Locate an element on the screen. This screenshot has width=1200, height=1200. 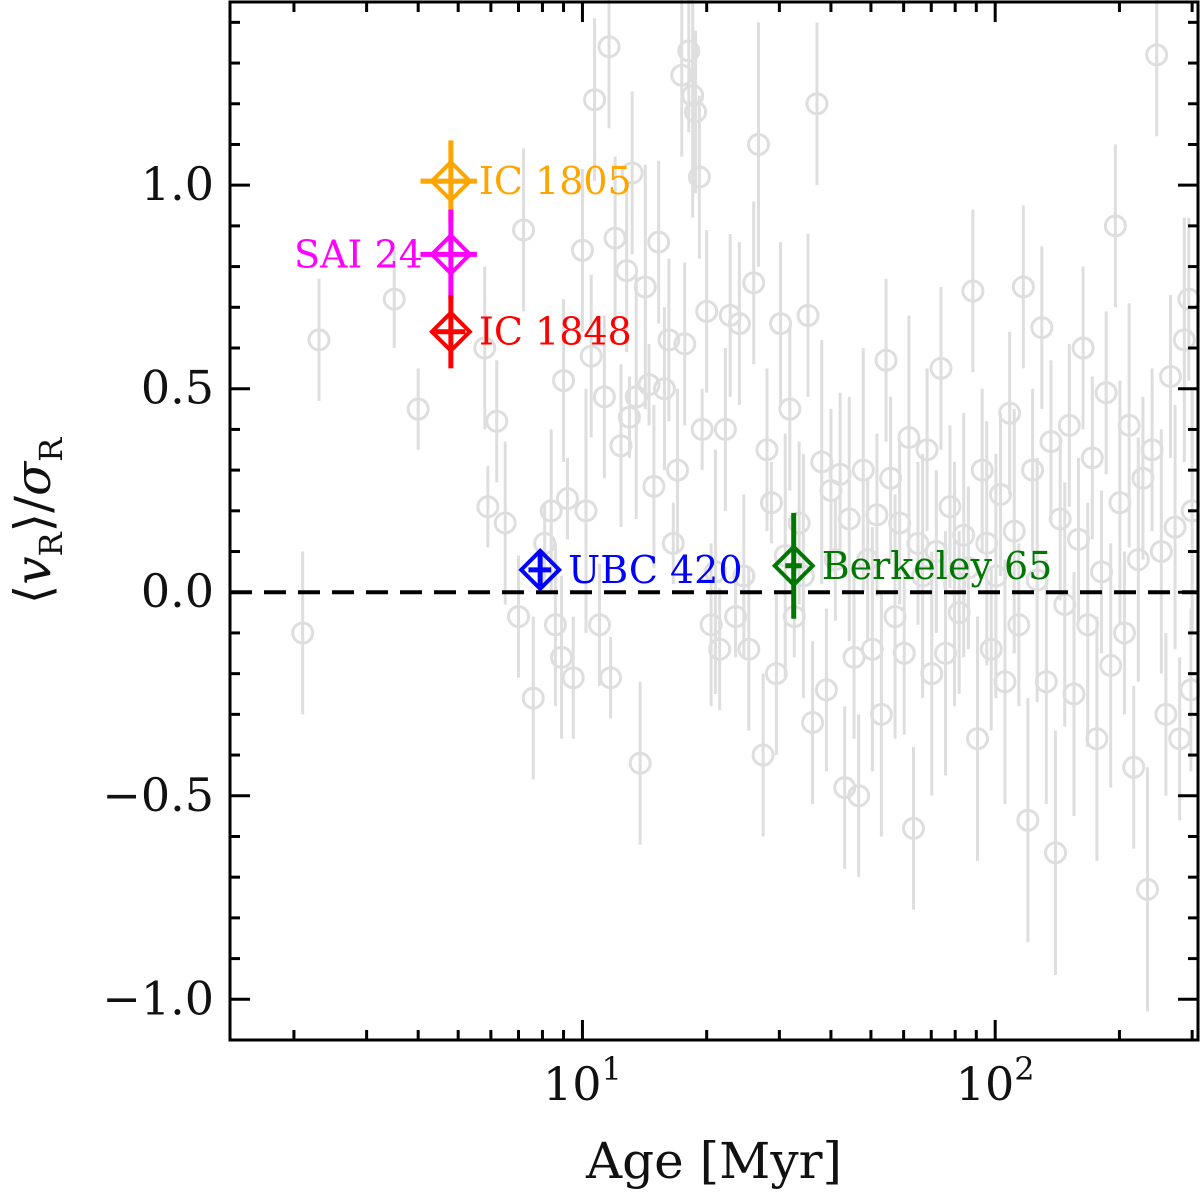
x-tick-label: 102 is located at coordinates (995, 1080).